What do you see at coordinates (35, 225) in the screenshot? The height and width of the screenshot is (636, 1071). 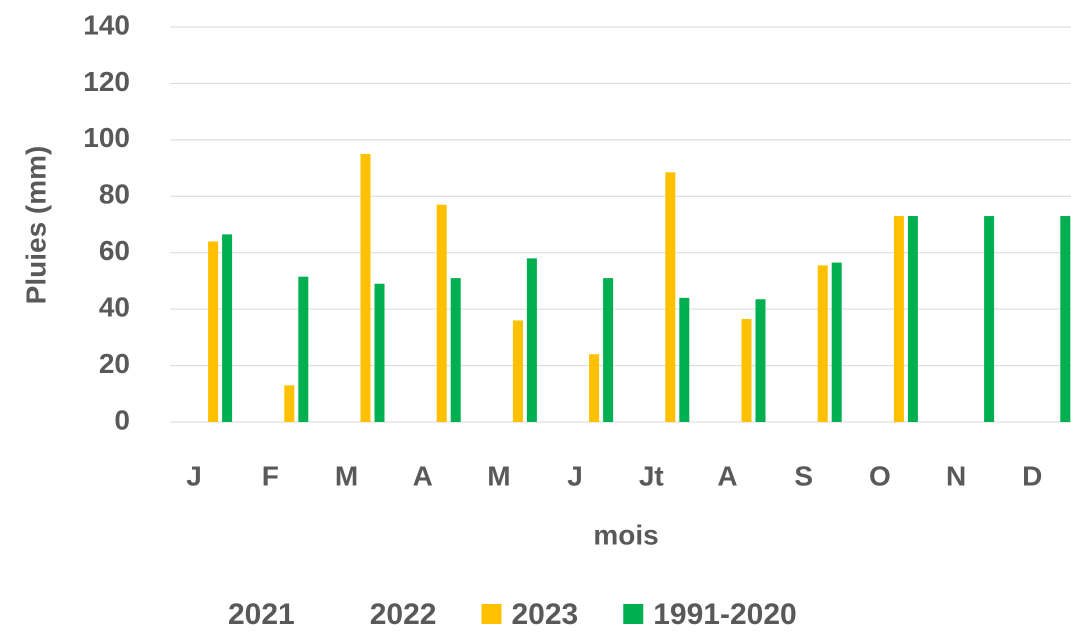 I see `y-axis-label: Pluies (mm)` at bounding box center [35, 225].